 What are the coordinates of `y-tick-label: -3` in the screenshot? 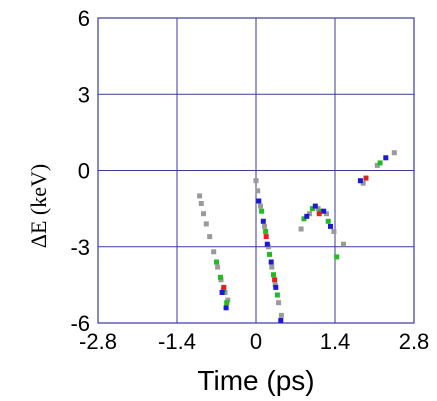 It's located at (80, 247).